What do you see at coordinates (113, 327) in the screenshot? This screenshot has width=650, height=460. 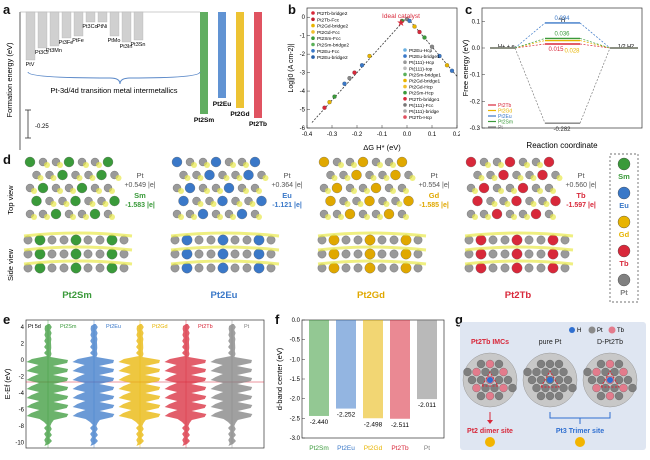 I see `e-label: Pt2Eu` at bounding box center [113, 327].